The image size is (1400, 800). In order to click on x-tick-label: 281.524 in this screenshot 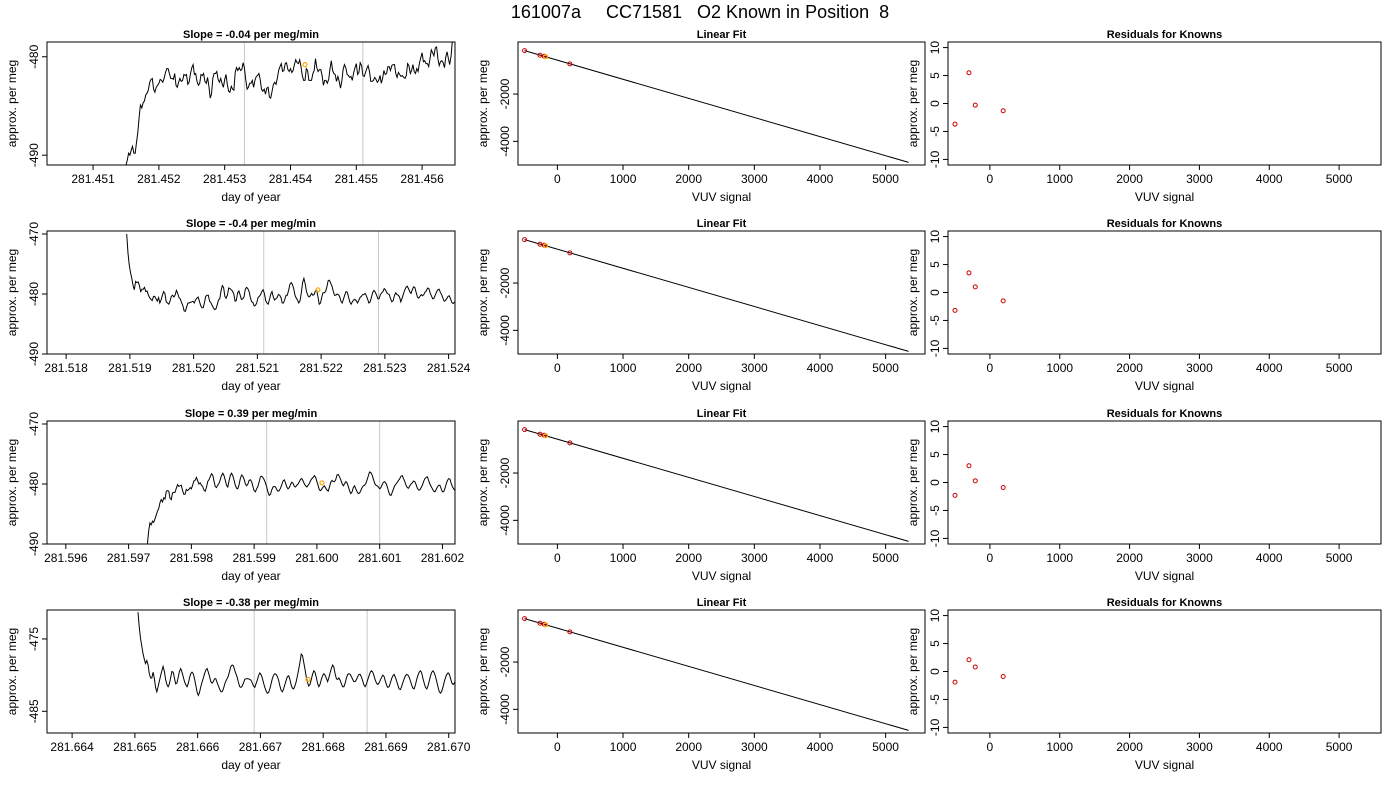, I will do `click(449, 368)`.